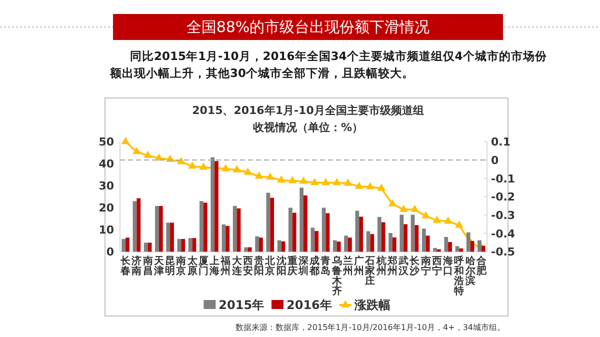 This screenshot has height=337, width=600. I want to click on x-tick-label: 广州, so click(358, 266).